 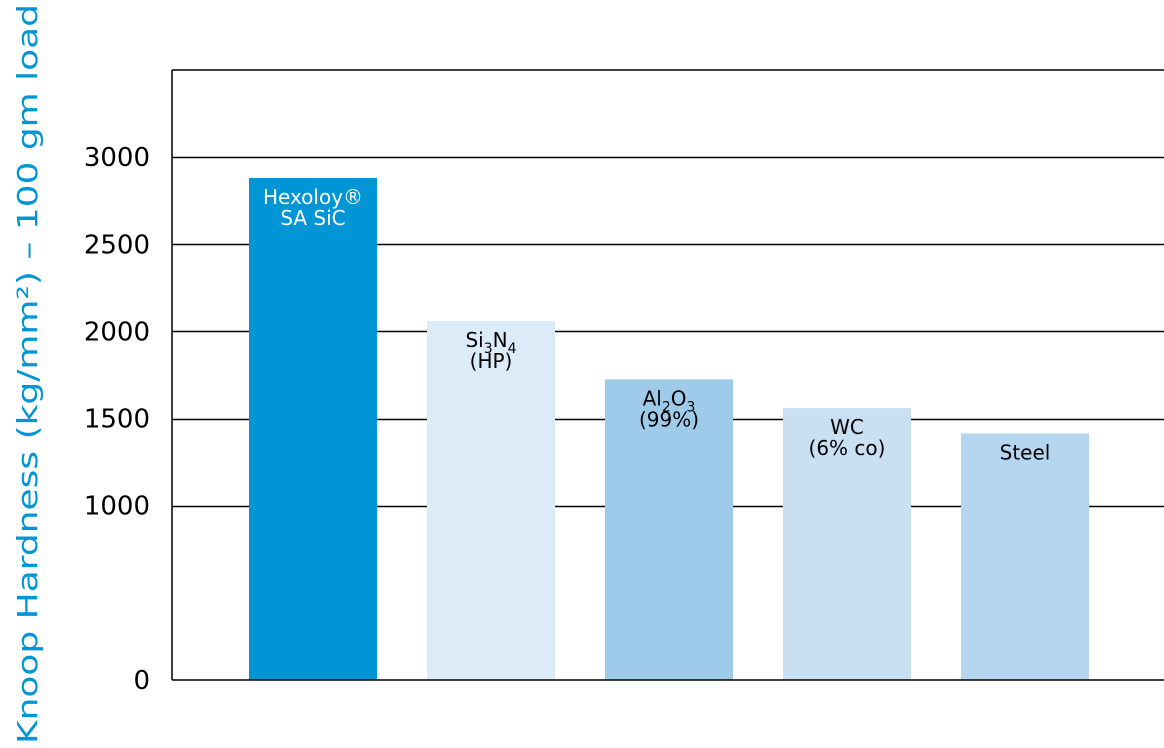 I want to click on bar-label: Si3N4, so click(x=490, y=342).